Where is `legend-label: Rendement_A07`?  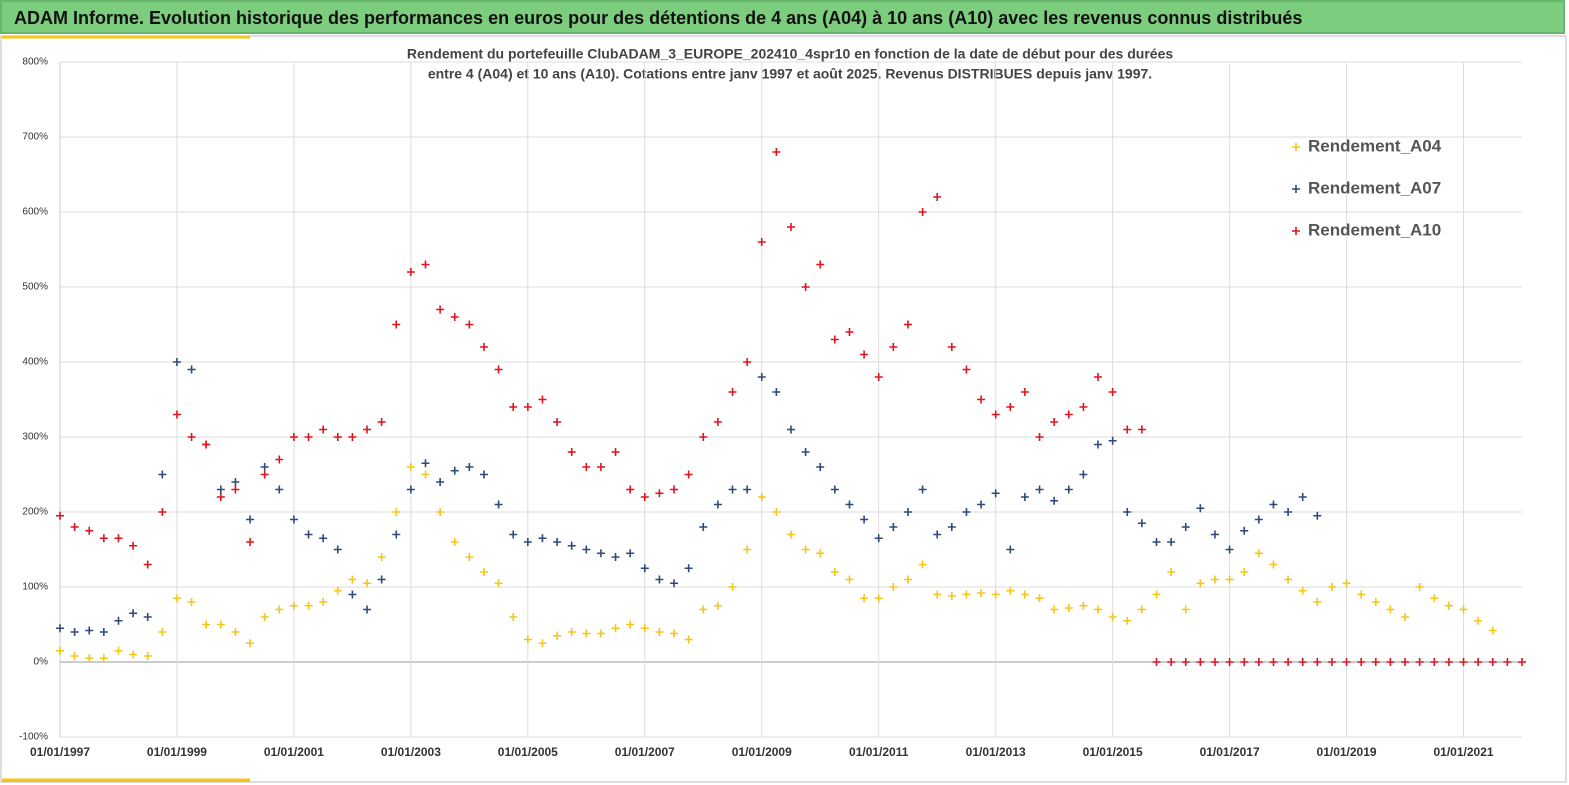 legend-label: Rendement_A07 is located at coordinates (1374, 187).